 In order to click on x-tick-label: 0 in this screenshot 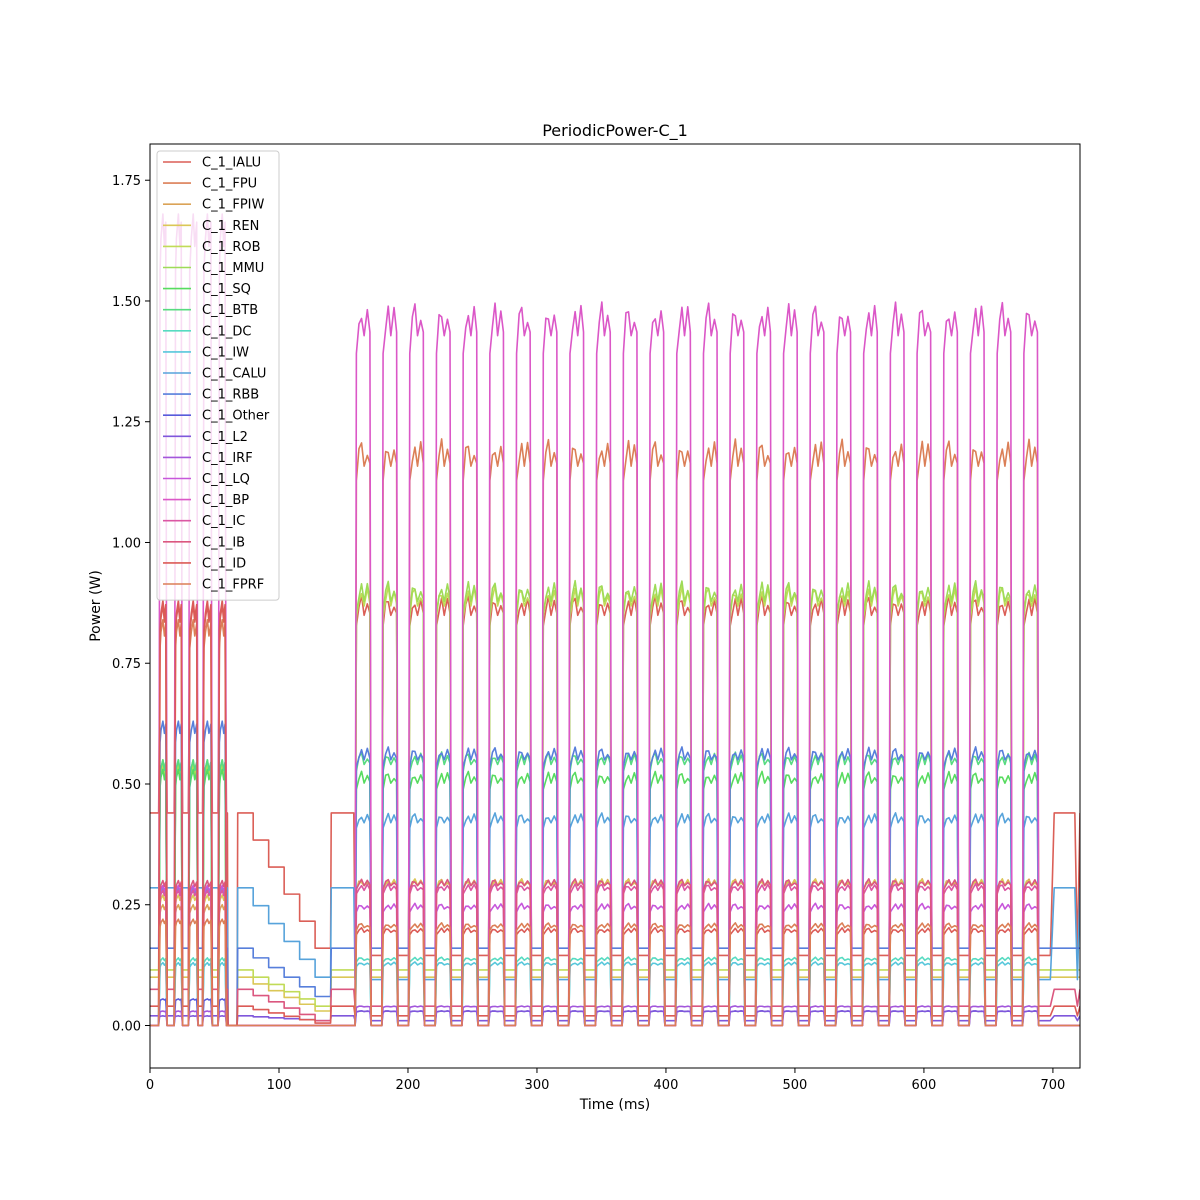, I will do `click(150, 1085)`.